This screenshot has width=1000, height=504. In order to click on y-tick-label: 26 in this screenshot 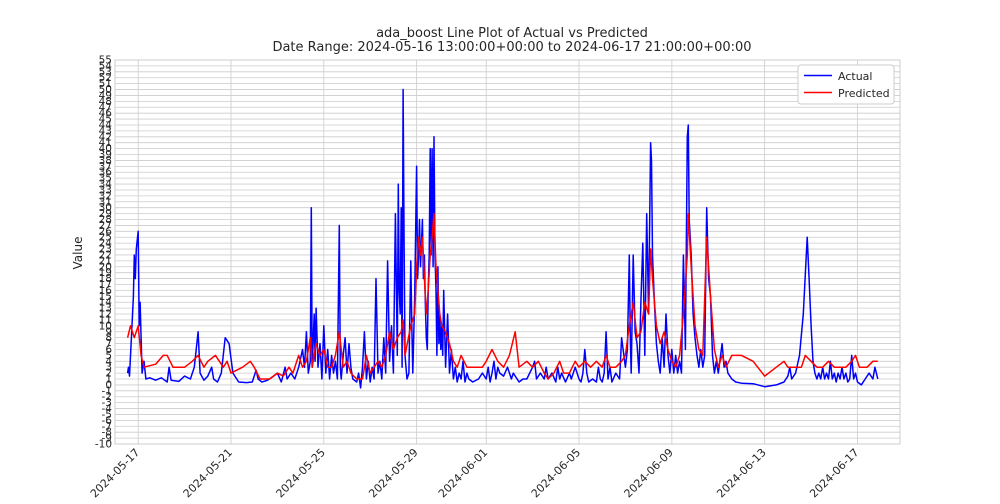, I will do `click(106, 232)`.